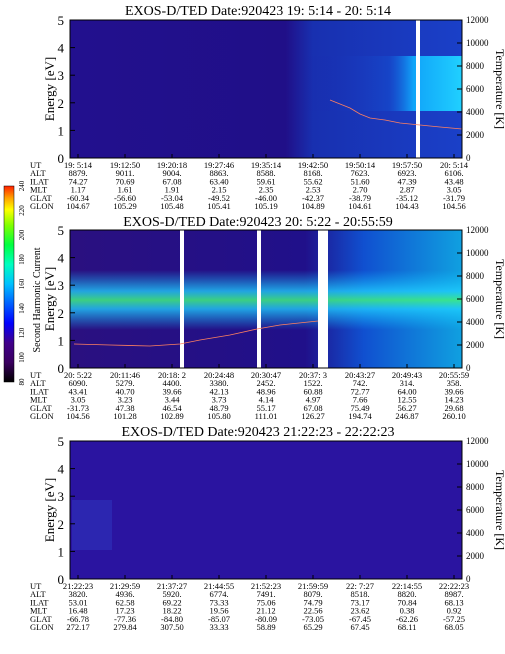  What do you see at coordinates (36, 165) in the screenshot?
I see `table-row-label: UT` at bounding box center [36, 165].